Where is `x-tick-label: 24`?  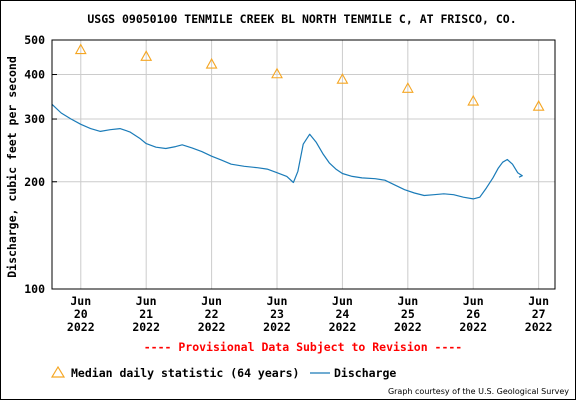 x-tick-label: 24 is located at coordinates (342, 314).